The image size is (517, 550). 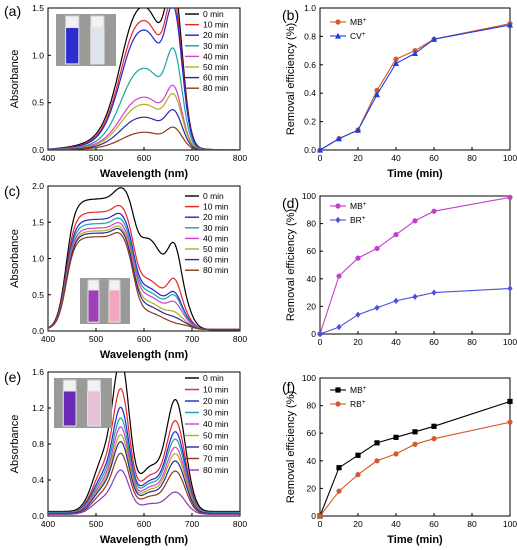 What do you see at coordinates (38, 295) in the screenshot?
I see `y-tick-label: 0.5` at bounding box center [38, 295].